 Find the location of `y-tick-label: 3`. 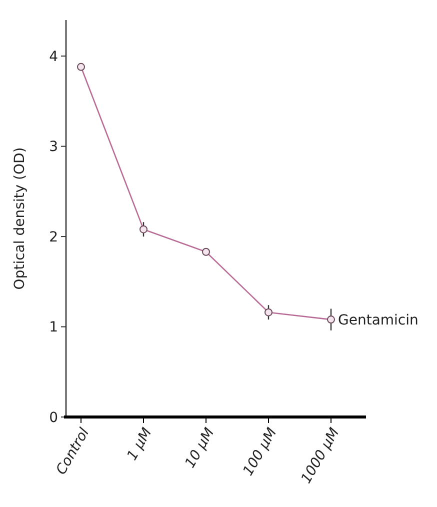

y-tick-label: 3 is located at coordinates (53, 147).